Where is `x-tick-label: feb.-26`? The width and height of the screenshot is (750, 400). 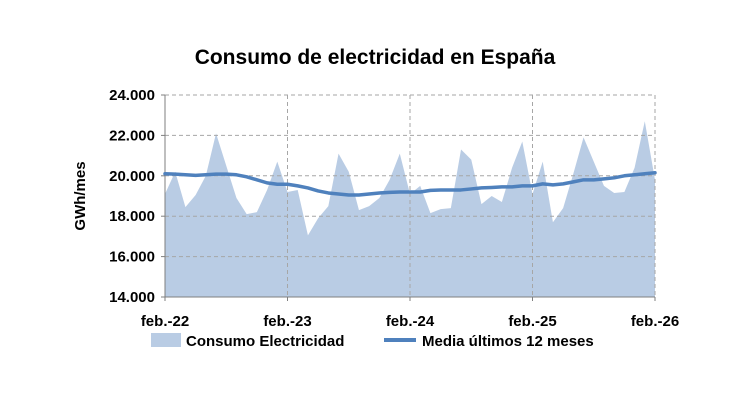
x-tick-label: feb.-26 is located at coordinates (655, 321).